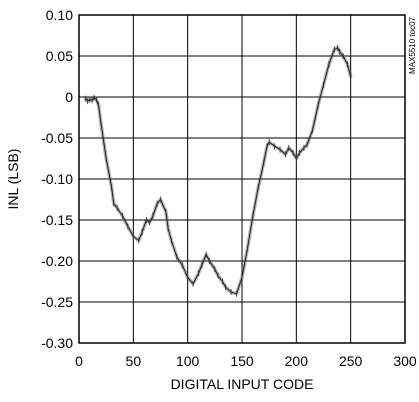  I want to click on y-tick-label: -0.10, so click(57, 179).